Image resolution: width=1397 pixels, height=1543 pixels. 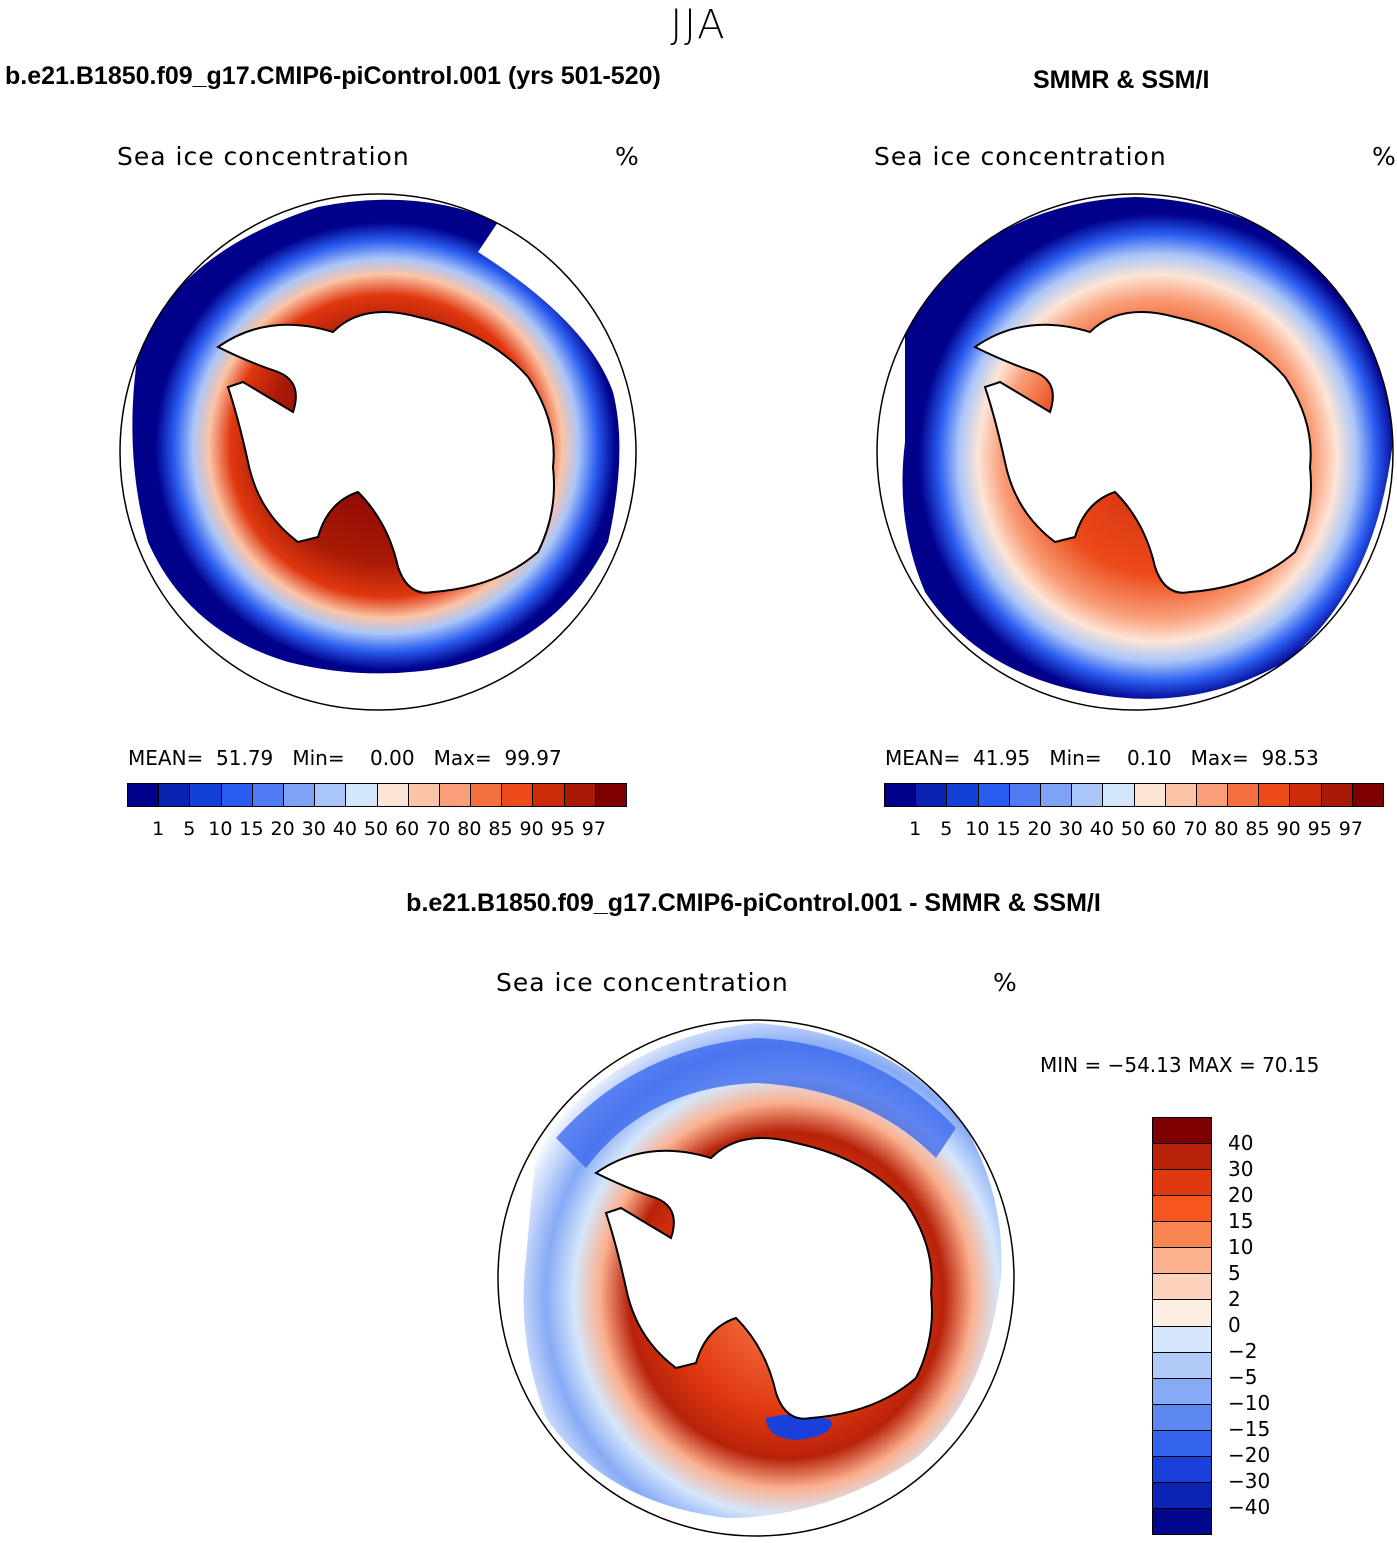 I want to click on obs-antarctica-landmass, so click(x=1142, y=452).